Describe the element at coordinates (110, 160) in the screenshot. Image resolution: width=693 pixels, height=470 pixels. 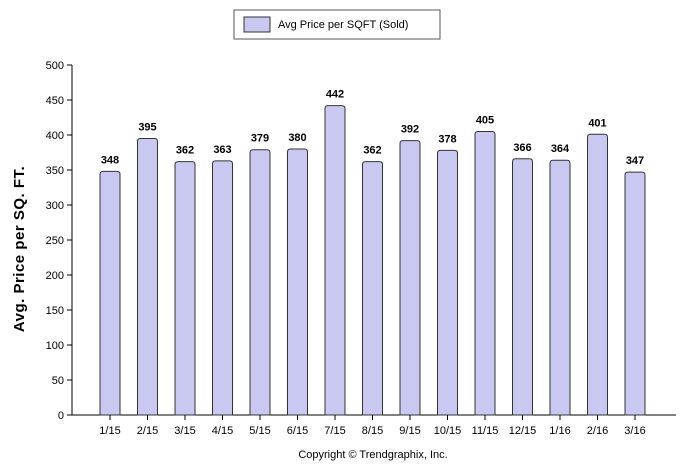
I see `bar-value-label: 348` at that location.